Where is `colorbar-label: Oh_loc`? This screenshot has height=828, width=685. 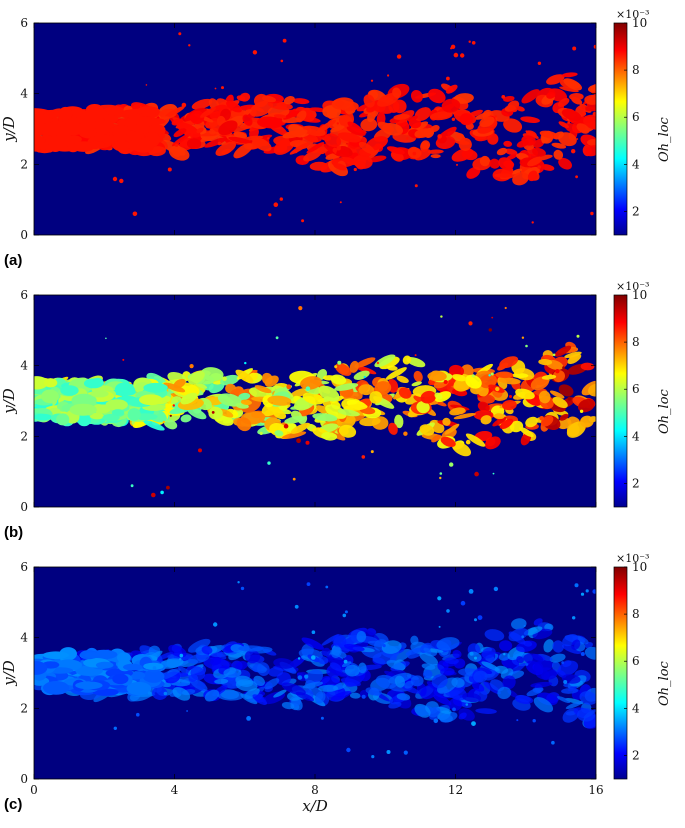 colorbar-label: Oh_loc is located at coordinates (664, 139).